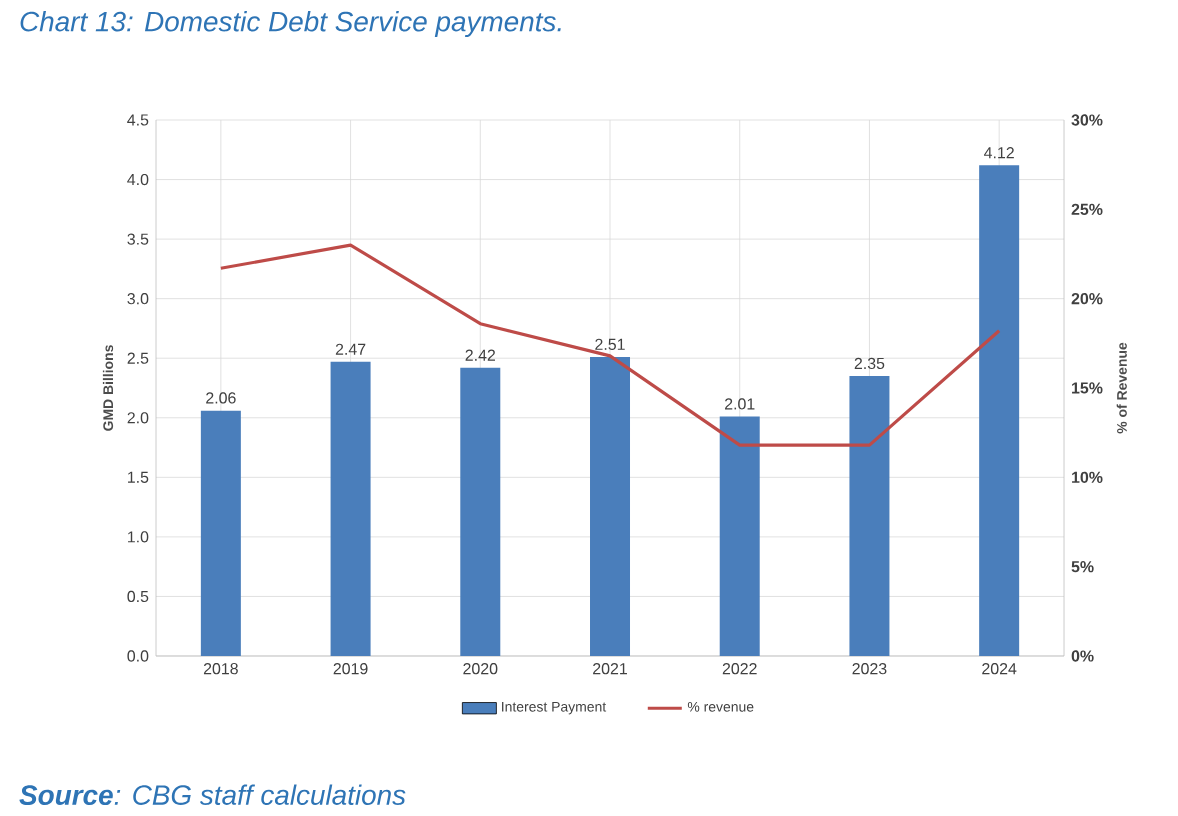 This screenshot has height=816, width=1178. What do you see at coordinates (290, 24) in the screenshot?
I see `chart-title: Chart 13: Domestic Debt Service payments.` at bounding box center [290, 24].